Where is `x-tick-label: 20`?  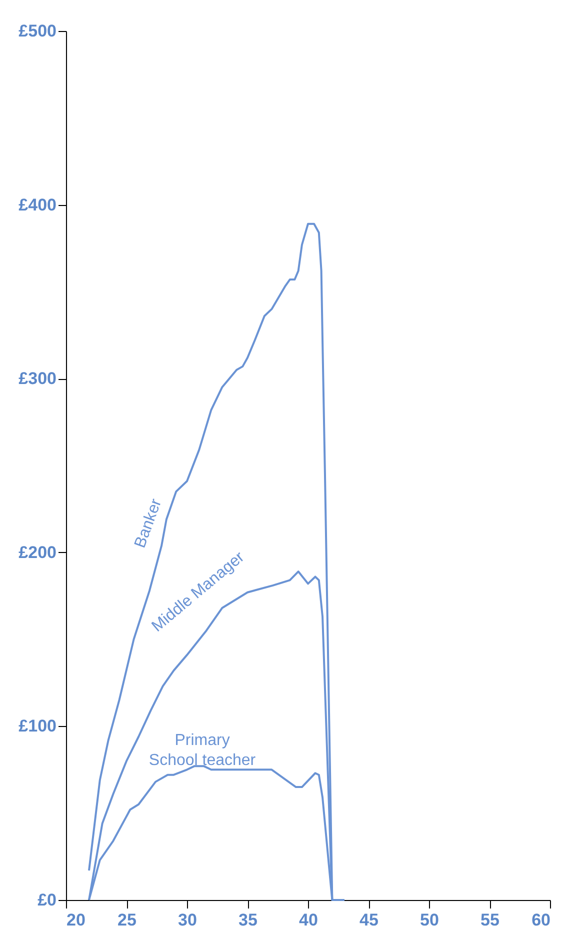 x-tick-label: 20 is located at coordinates (76, 920).